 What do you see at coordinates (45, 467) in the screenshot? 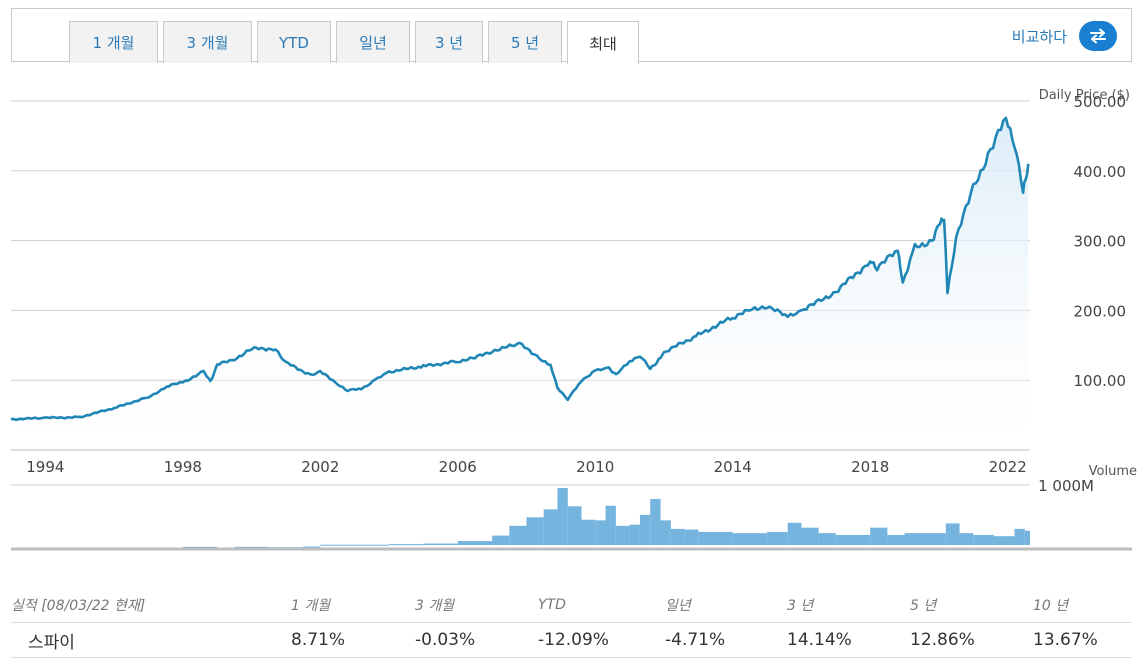
I see `year-tick-label: 1994` at bounding box center [45, 467].